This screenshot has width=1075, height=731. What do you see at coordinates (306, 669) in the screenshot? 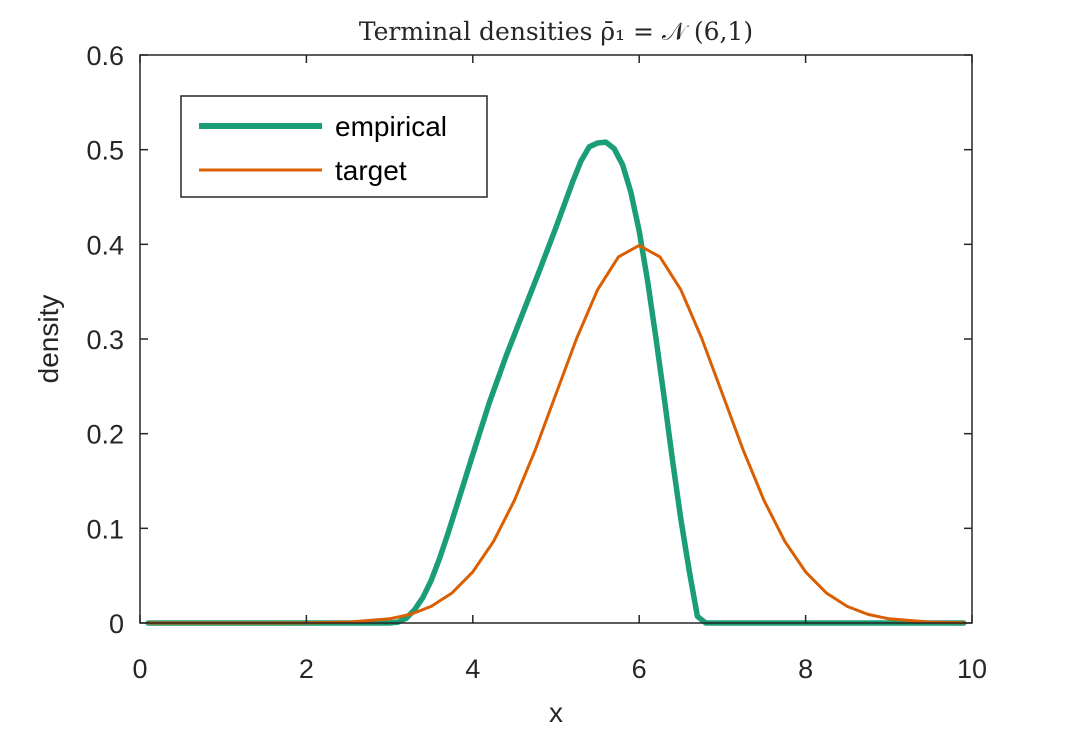
I see `x-tick-label: 2` at bounding box center [306, 669].